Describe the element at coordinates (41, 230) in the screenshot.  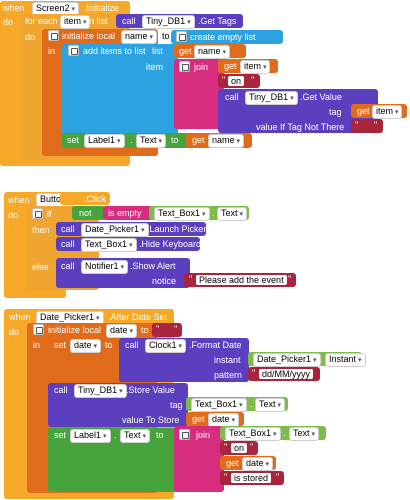
I see `then-keyword: then` at that location.